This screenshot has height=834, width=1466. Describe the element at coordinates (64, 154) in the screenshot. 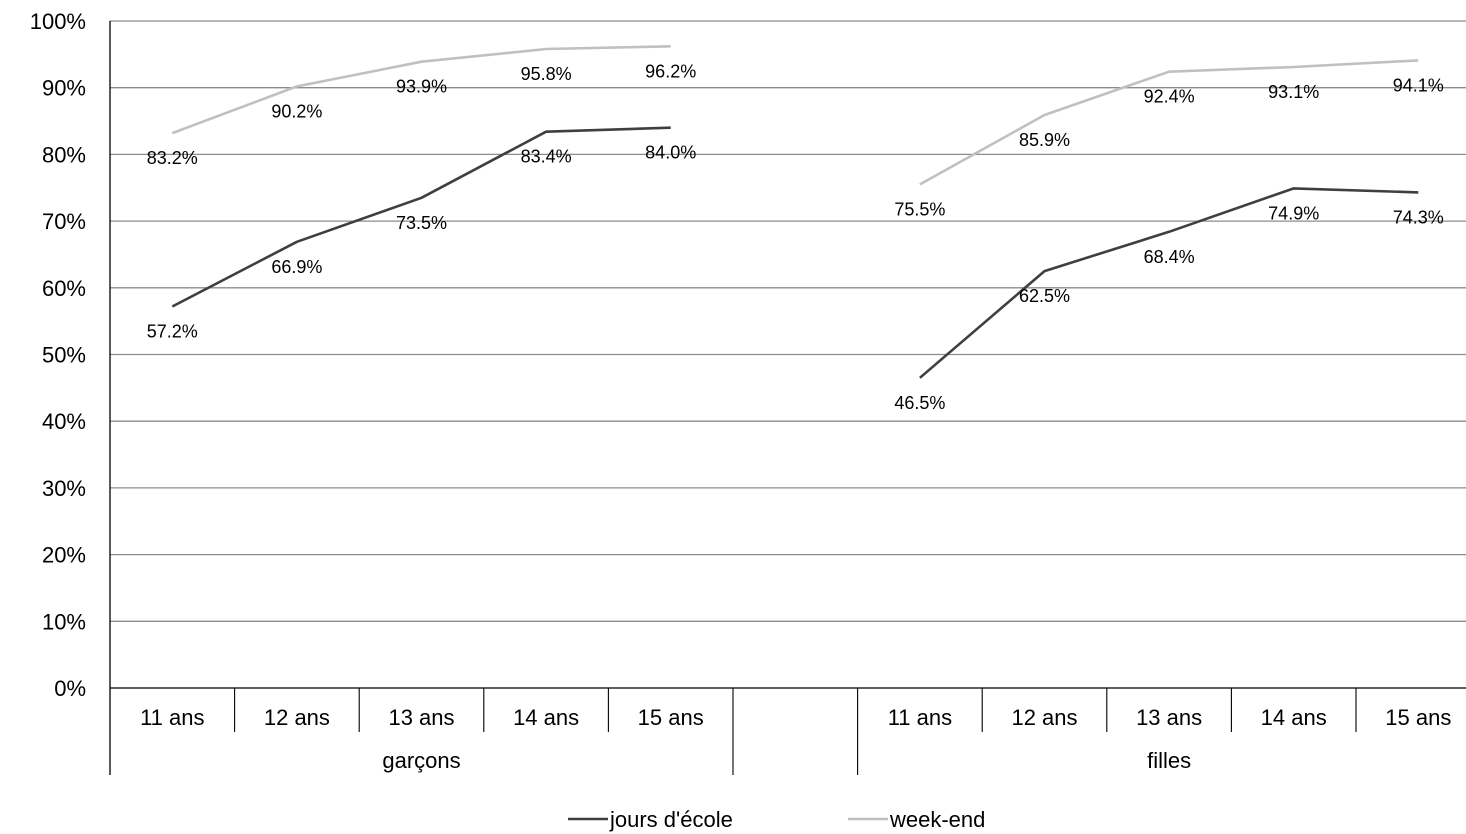

I see `y-tick-label: 80%` at that location.